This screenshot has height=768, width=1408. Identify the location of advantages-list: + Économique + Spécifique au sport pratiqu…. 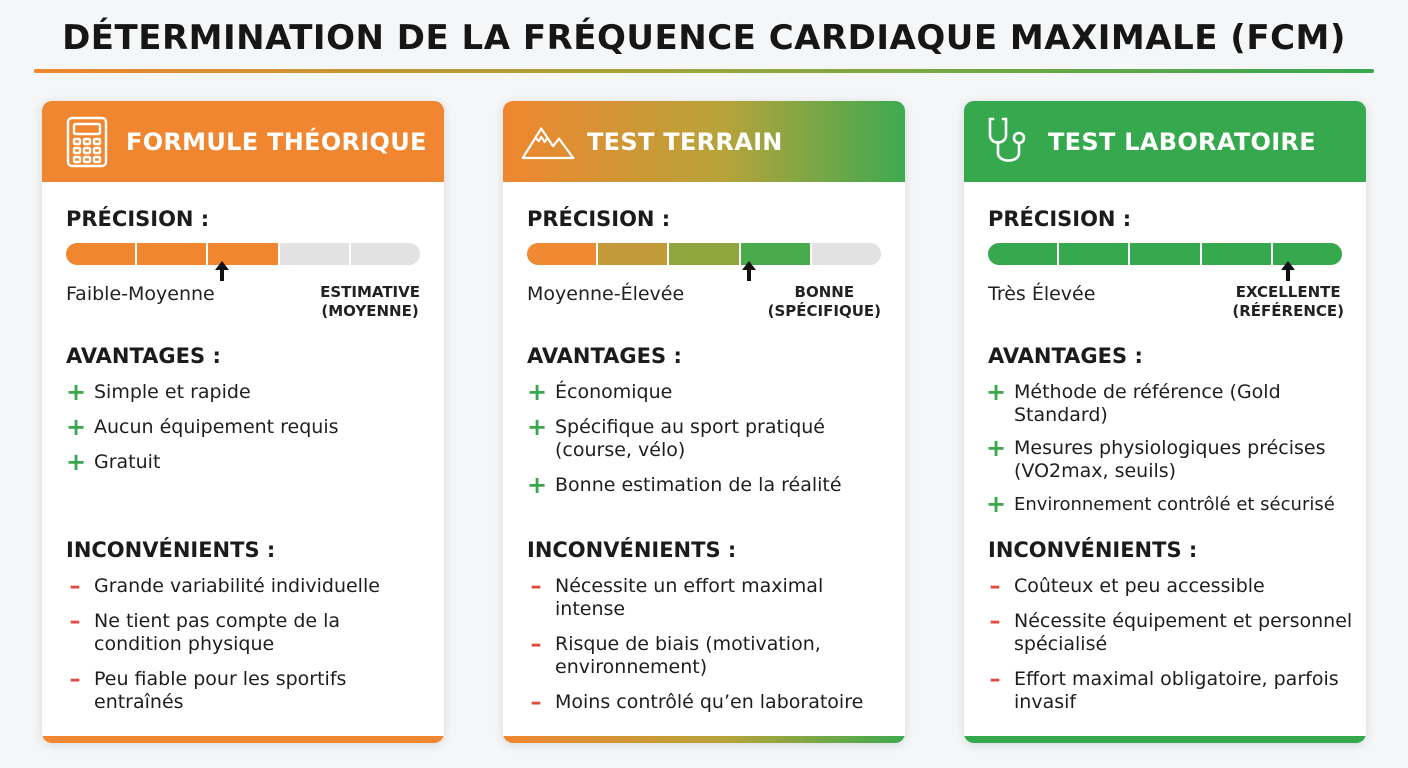
(707, 438).